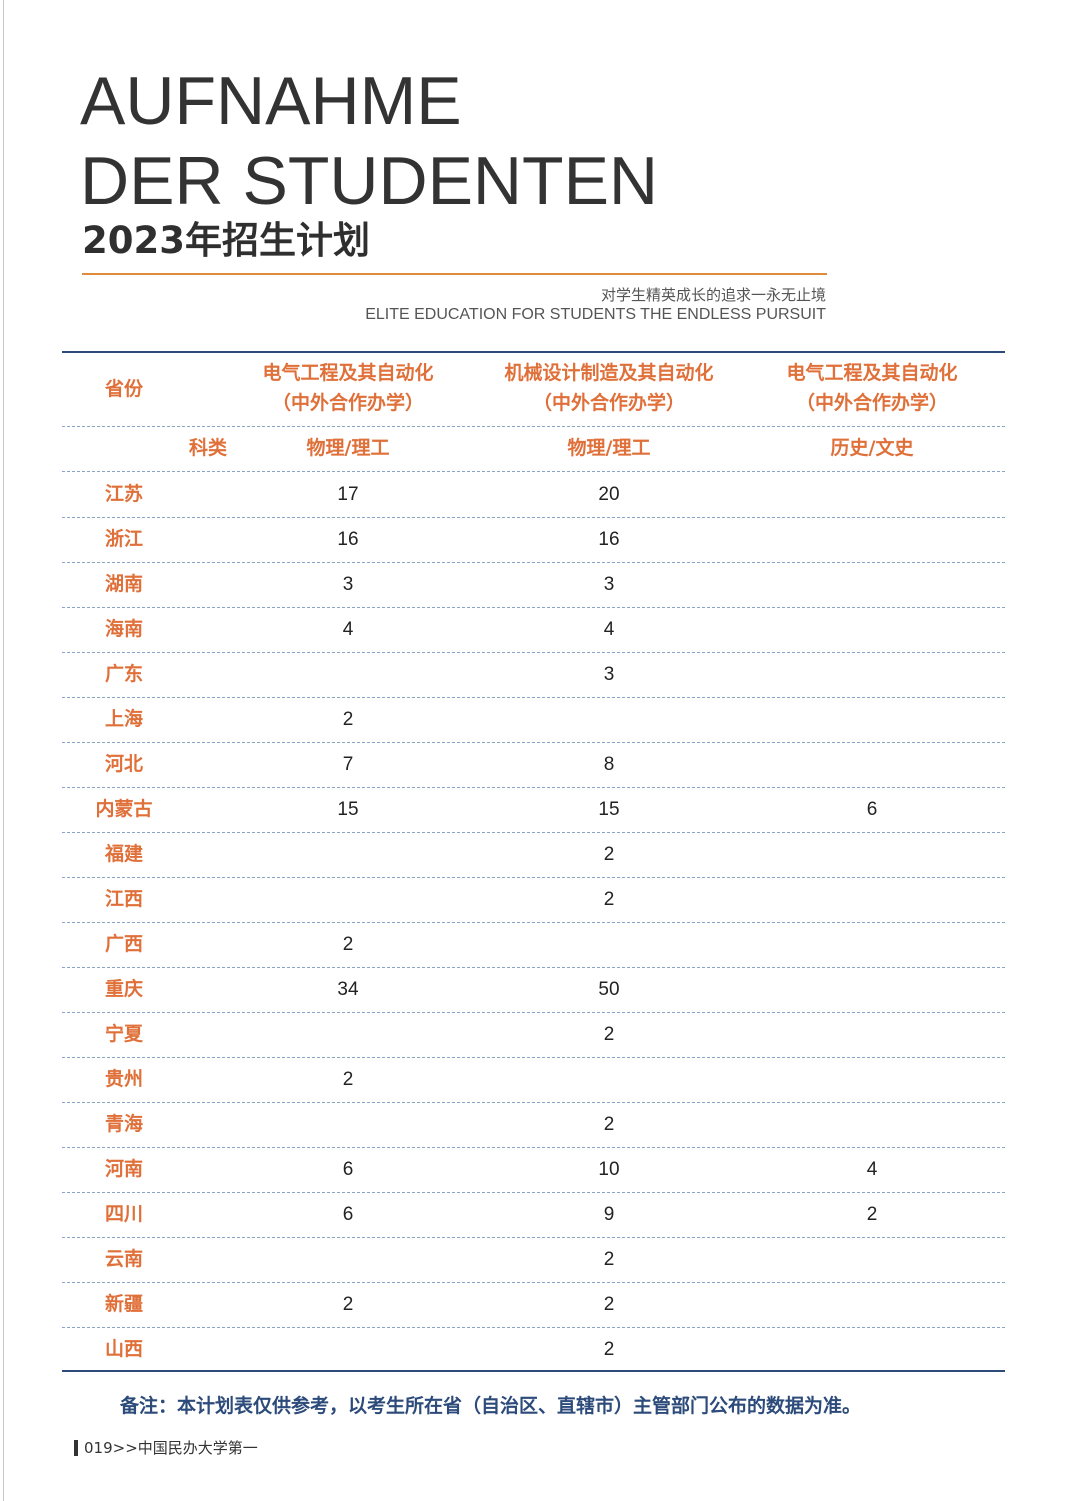  Describe the element at coordinates (124, 809) in the screenshot. I see `province-cell: 内蒙古` at that location.